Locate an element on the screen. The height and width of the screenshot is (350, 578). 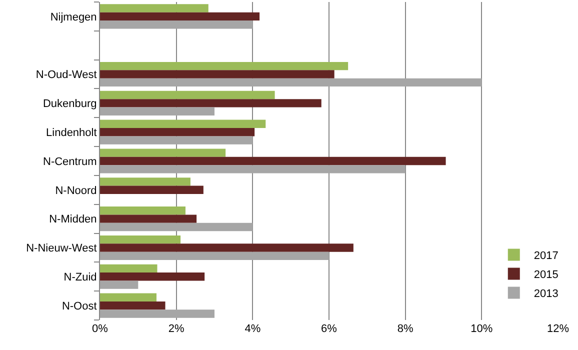
y-tick-label: Lindenholt is located at coordinates (71, 132).